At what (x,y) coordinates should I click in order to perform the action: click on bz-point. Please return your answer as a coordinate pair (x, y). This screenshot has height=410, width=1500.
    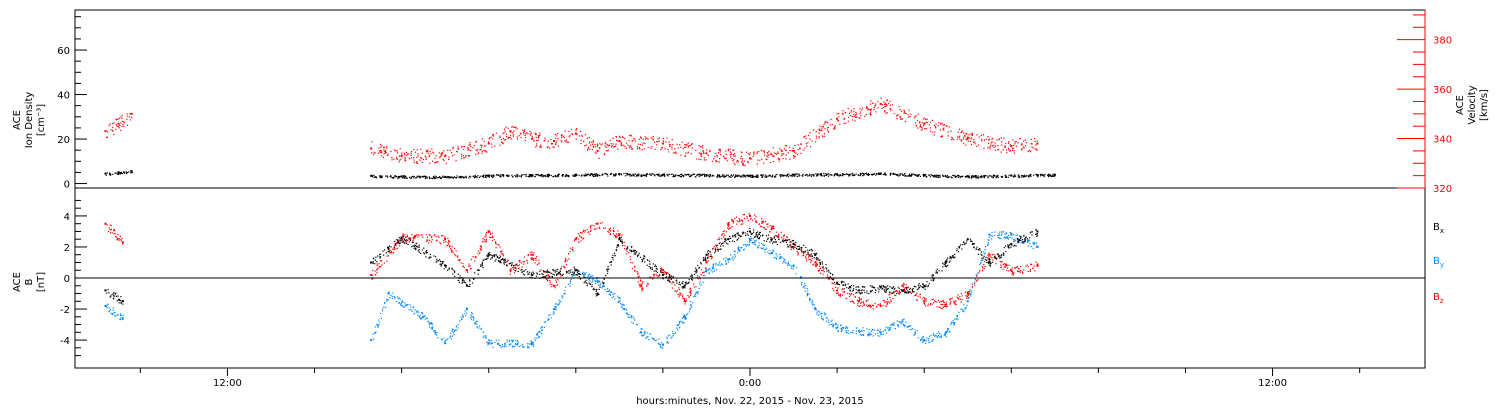
    Looking at the image, I should click on (1011, 270).